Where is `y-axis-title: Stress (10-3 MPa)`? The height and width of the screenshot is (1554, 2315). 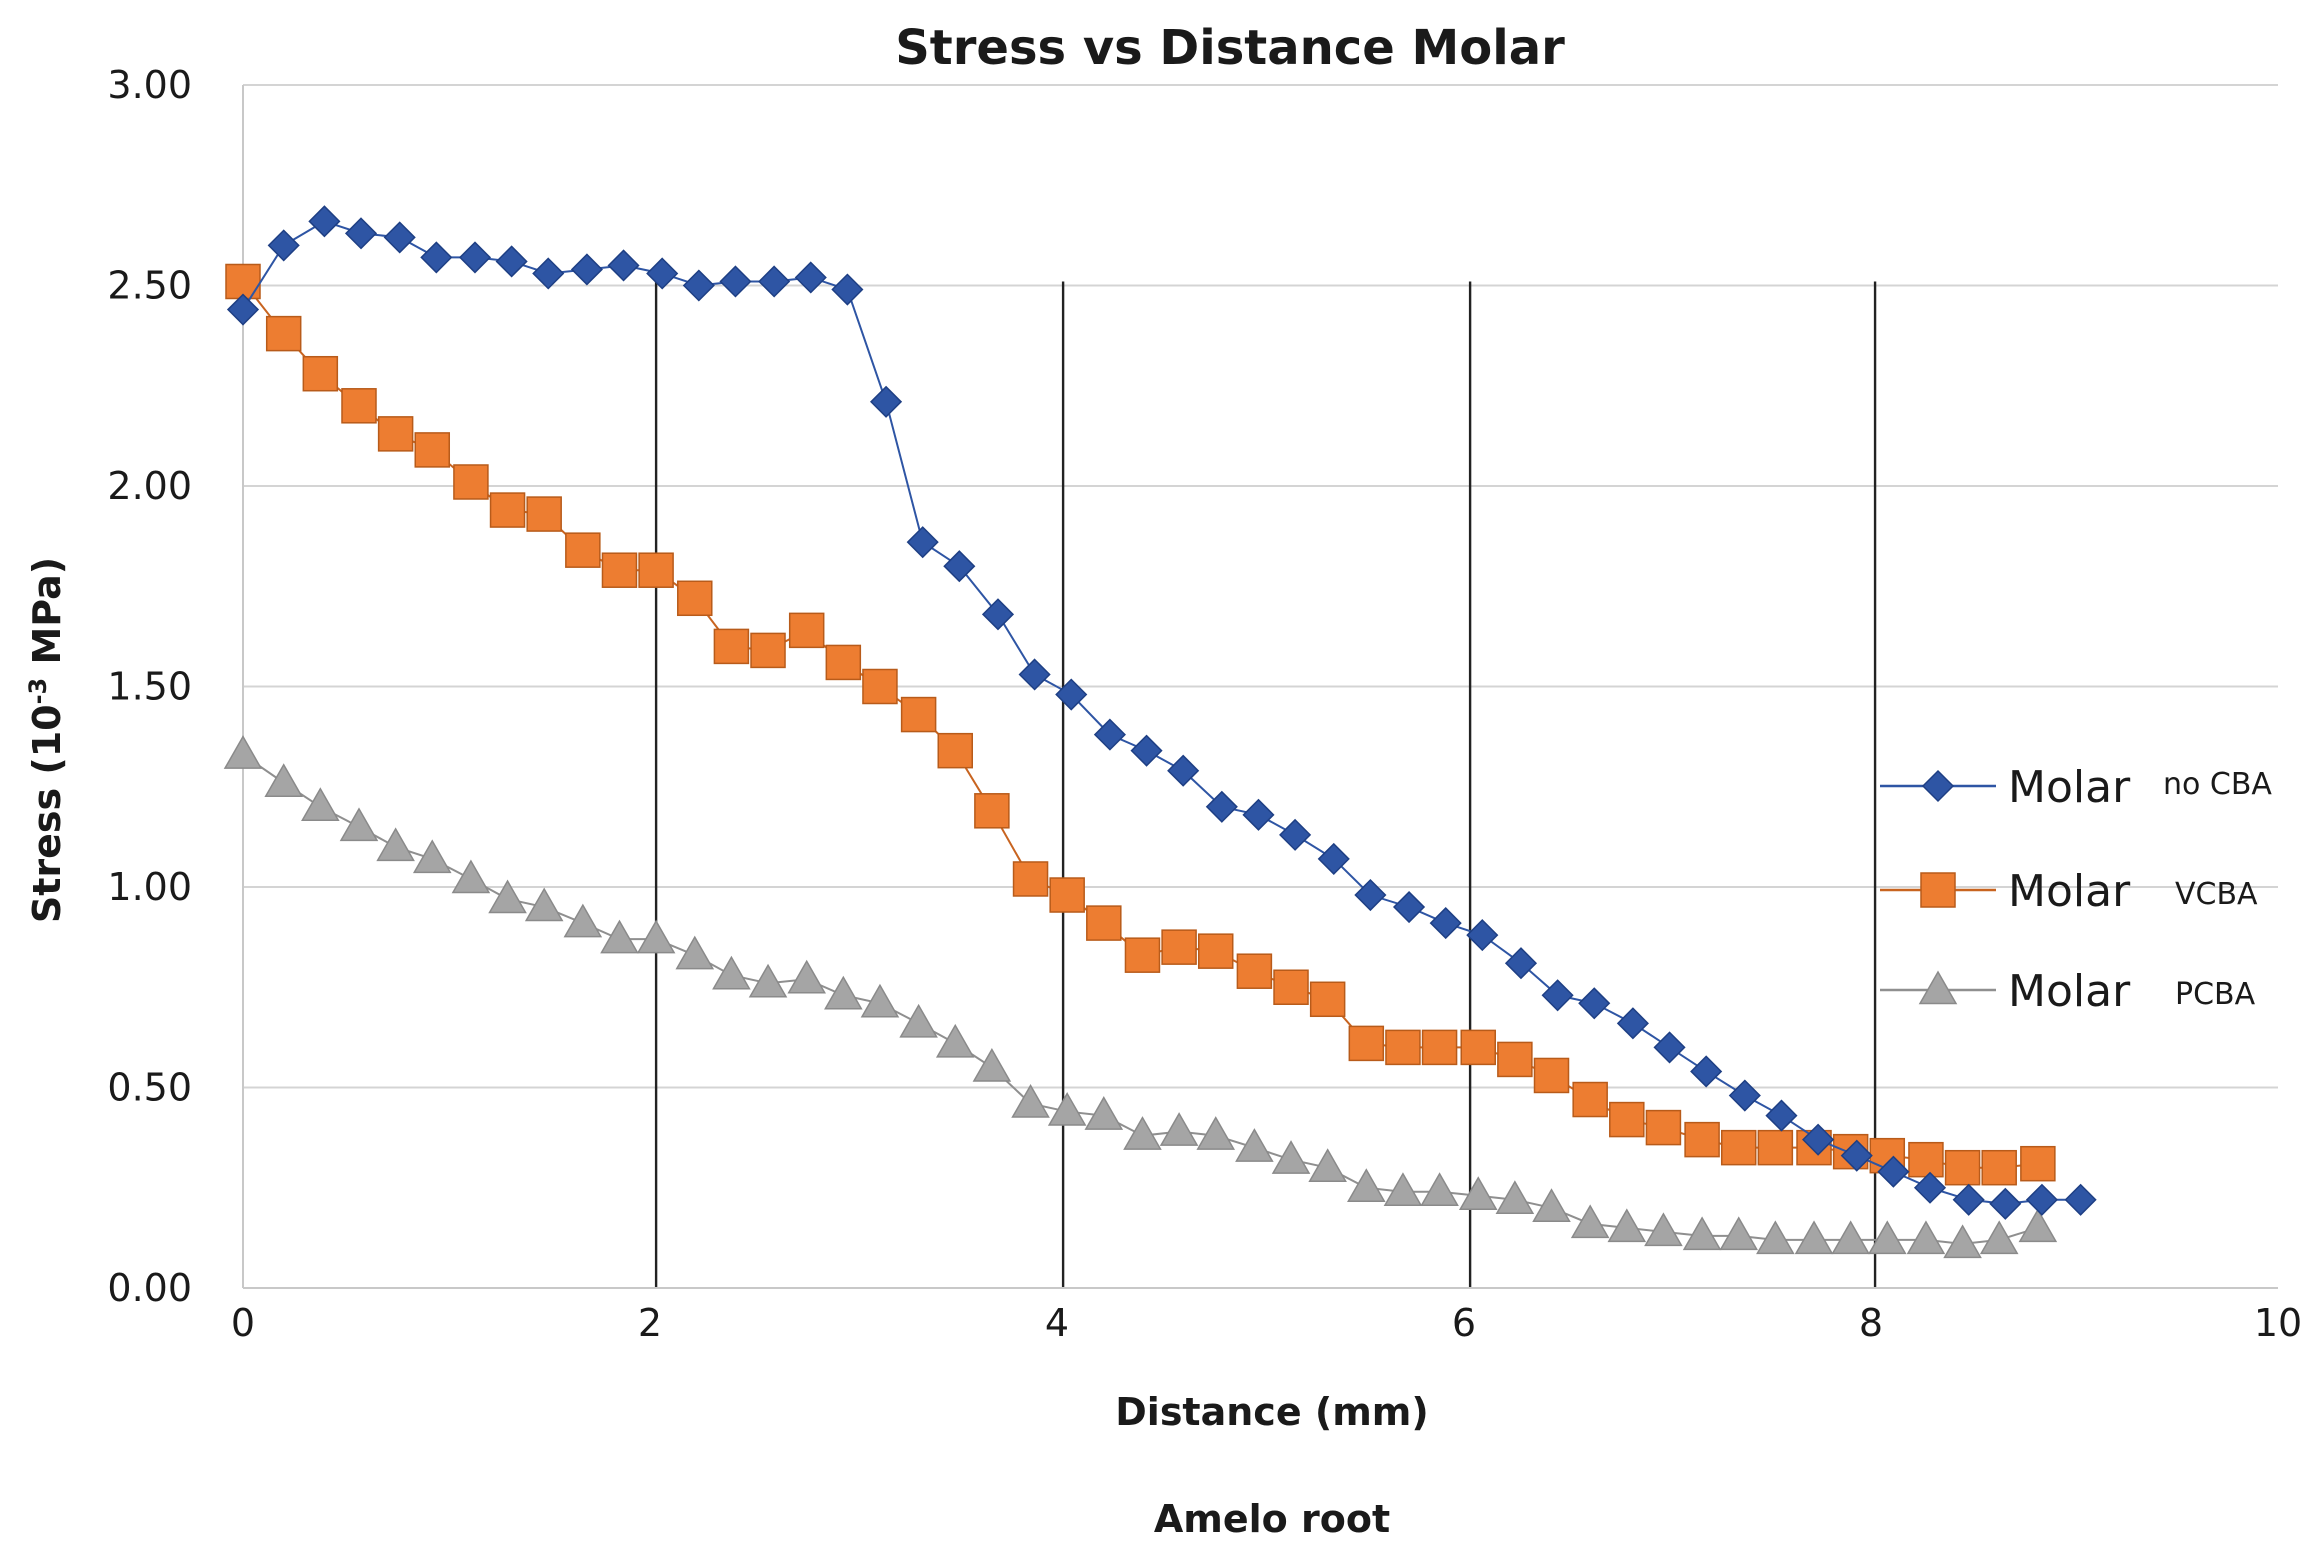 y-axis-title: Stress (10-3 MPa) is located at coordinates (46, 740).